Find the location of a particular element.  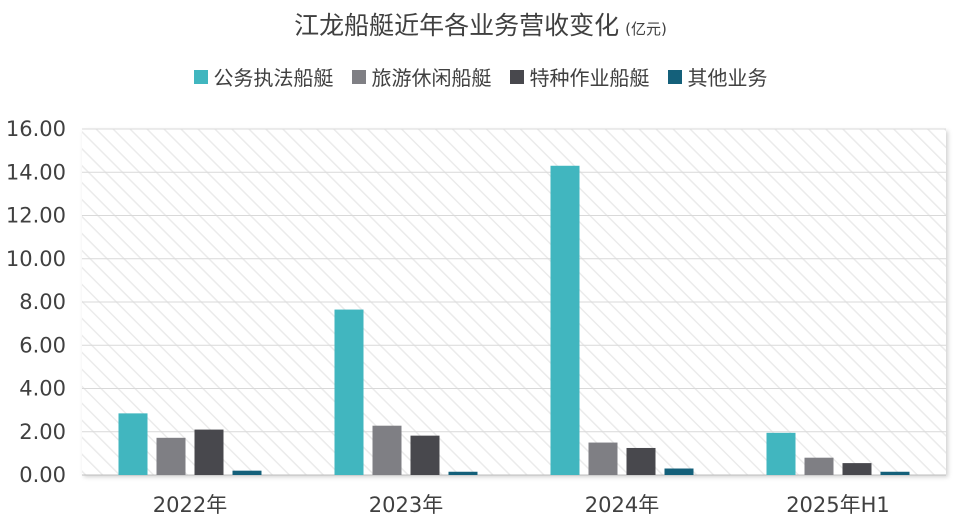

x-tick-label: 2024年 is located at coordinates (622, 505).